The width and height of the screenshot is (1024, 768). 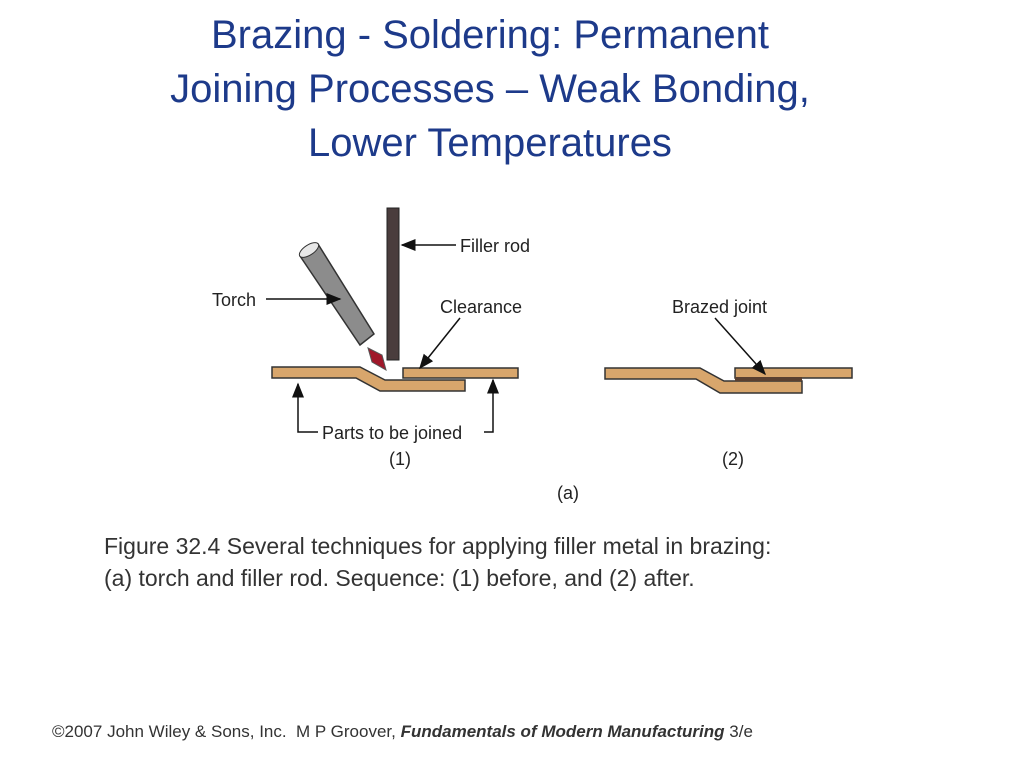 I want to click on torch-tip, so click(x=309, y=250).